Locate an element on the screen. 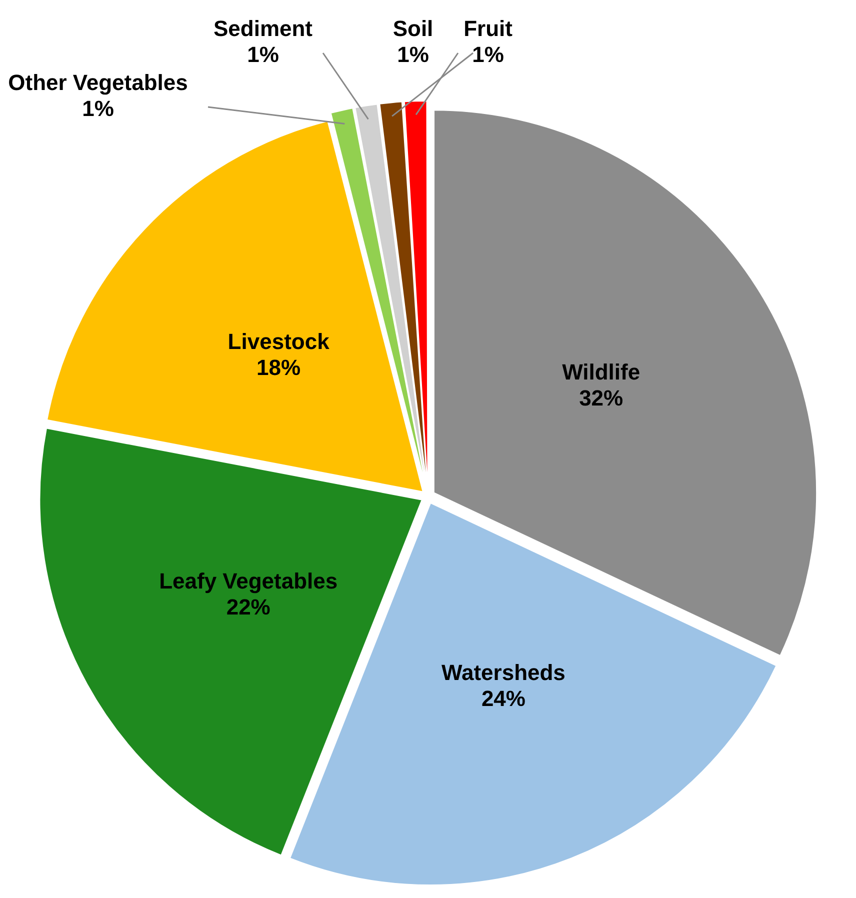  slice-label: Sediment is located at coordinates (263, 29).